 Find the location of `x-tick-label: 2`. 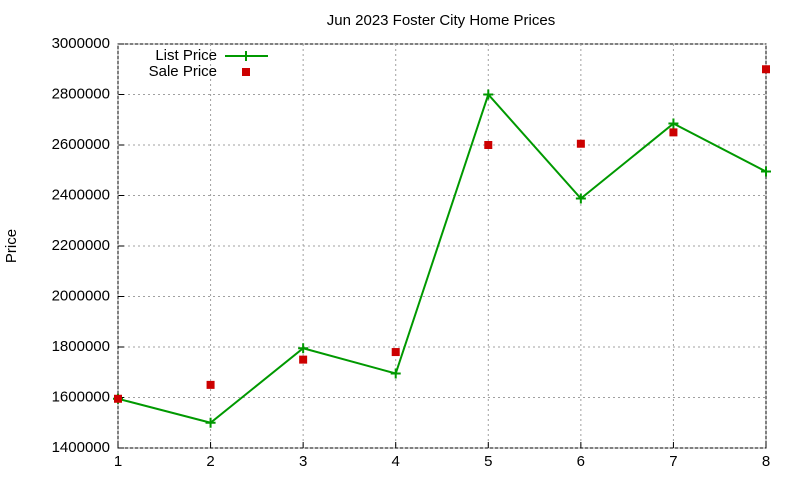

x-tick-label: 2 is located at coordinates (210, 461).